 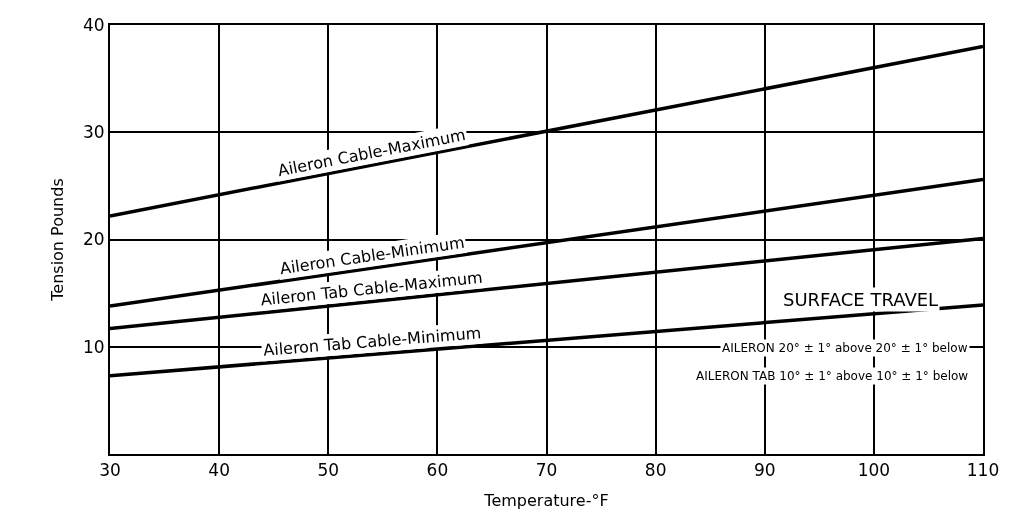 What do you see at coordinates (328, 470) in the screenshot?
I see `x-tick-label: 50` at bounding box center [328, 470].